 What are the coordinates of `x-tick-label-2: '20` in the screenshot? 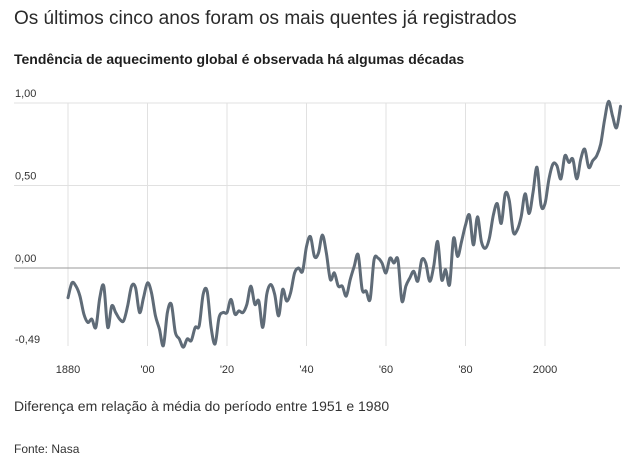 It's located at (227, 370).